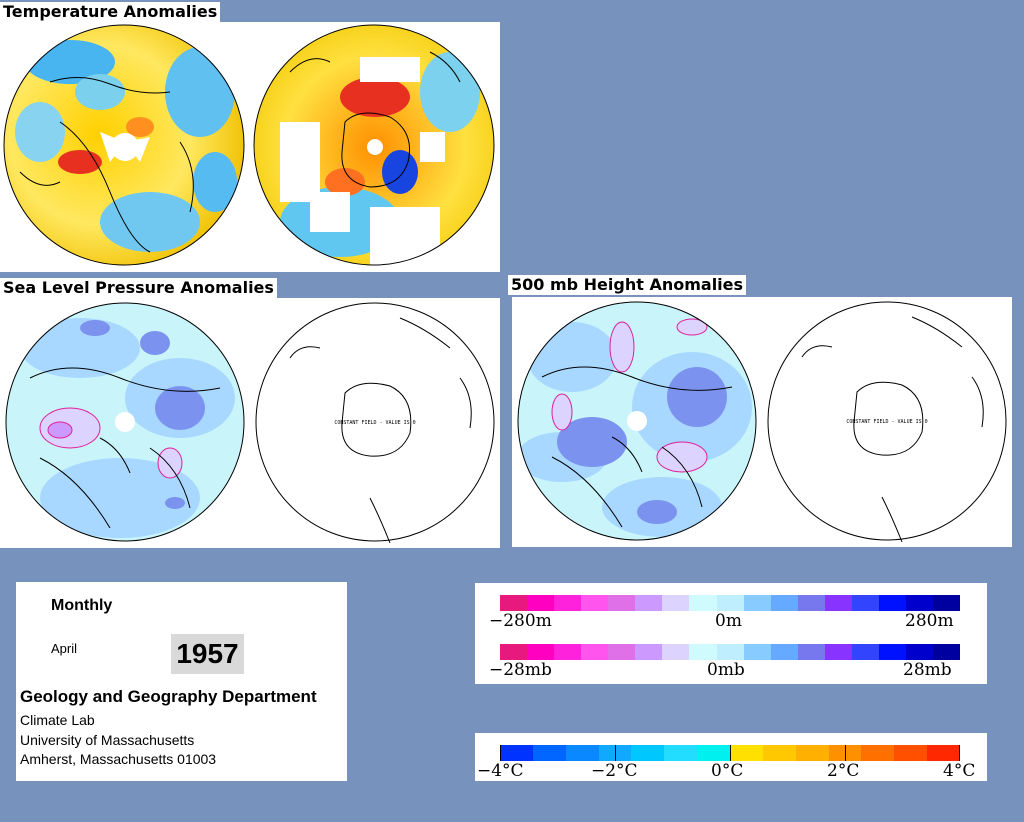 The height and width of the screenshot is (822, 1024). Describe the element at coordinates (374, 145) in the screenshot. I see `temperature-globe-south` at that location.